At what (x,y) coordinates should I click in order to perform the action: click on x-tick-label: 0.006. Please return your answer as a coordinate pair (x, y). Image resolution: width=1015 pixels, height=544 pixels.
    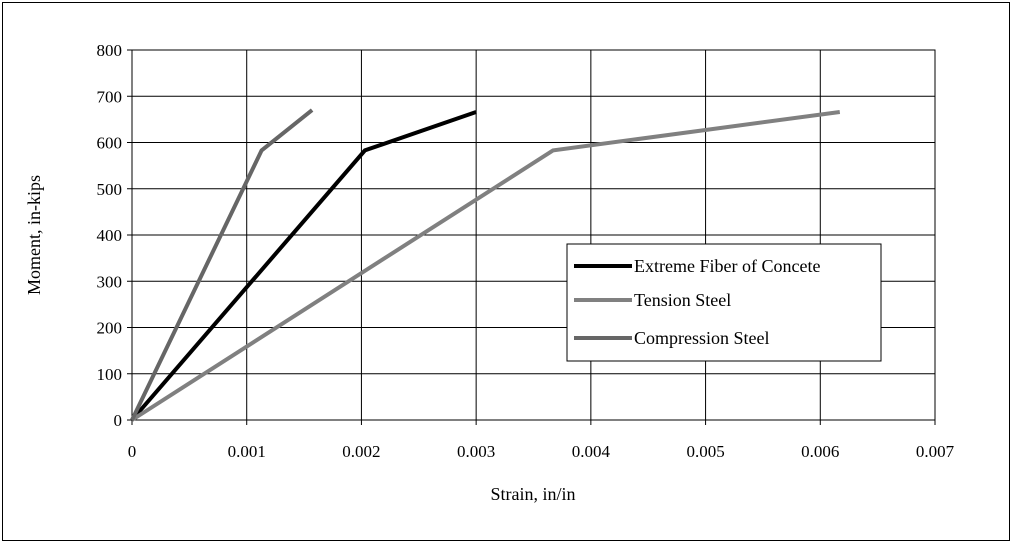
    Looking at the image, I should click on (820, 451).